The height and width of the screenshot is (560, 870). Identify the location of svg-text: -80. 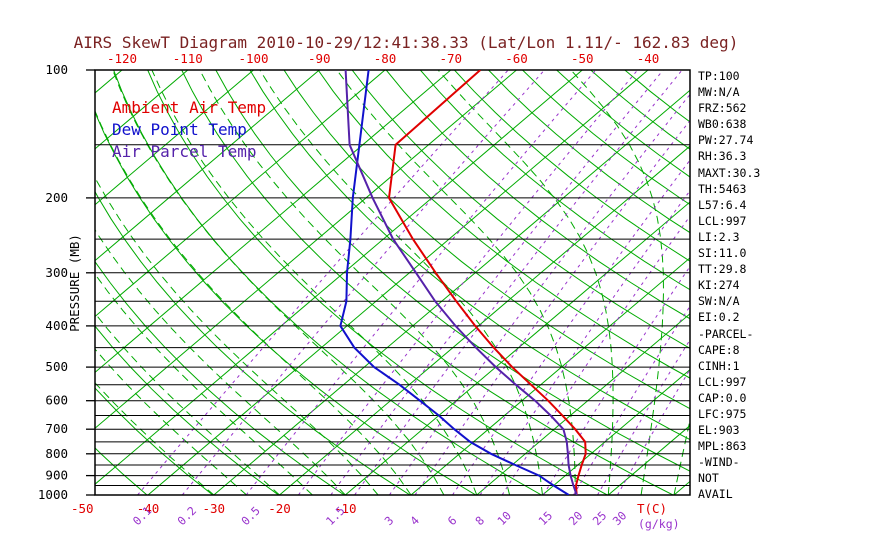
(385, 58).